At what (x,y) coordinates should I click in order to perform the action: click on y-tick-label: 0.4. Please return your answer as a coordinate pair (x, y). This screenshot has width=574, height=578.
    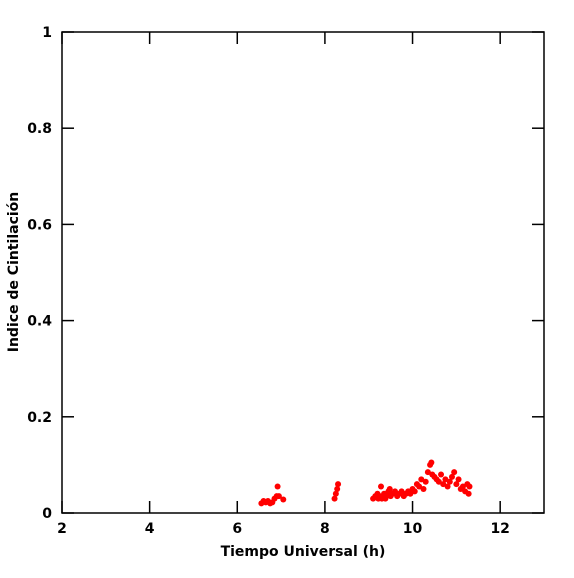
    Looking at the image, I should click on (39, 322).